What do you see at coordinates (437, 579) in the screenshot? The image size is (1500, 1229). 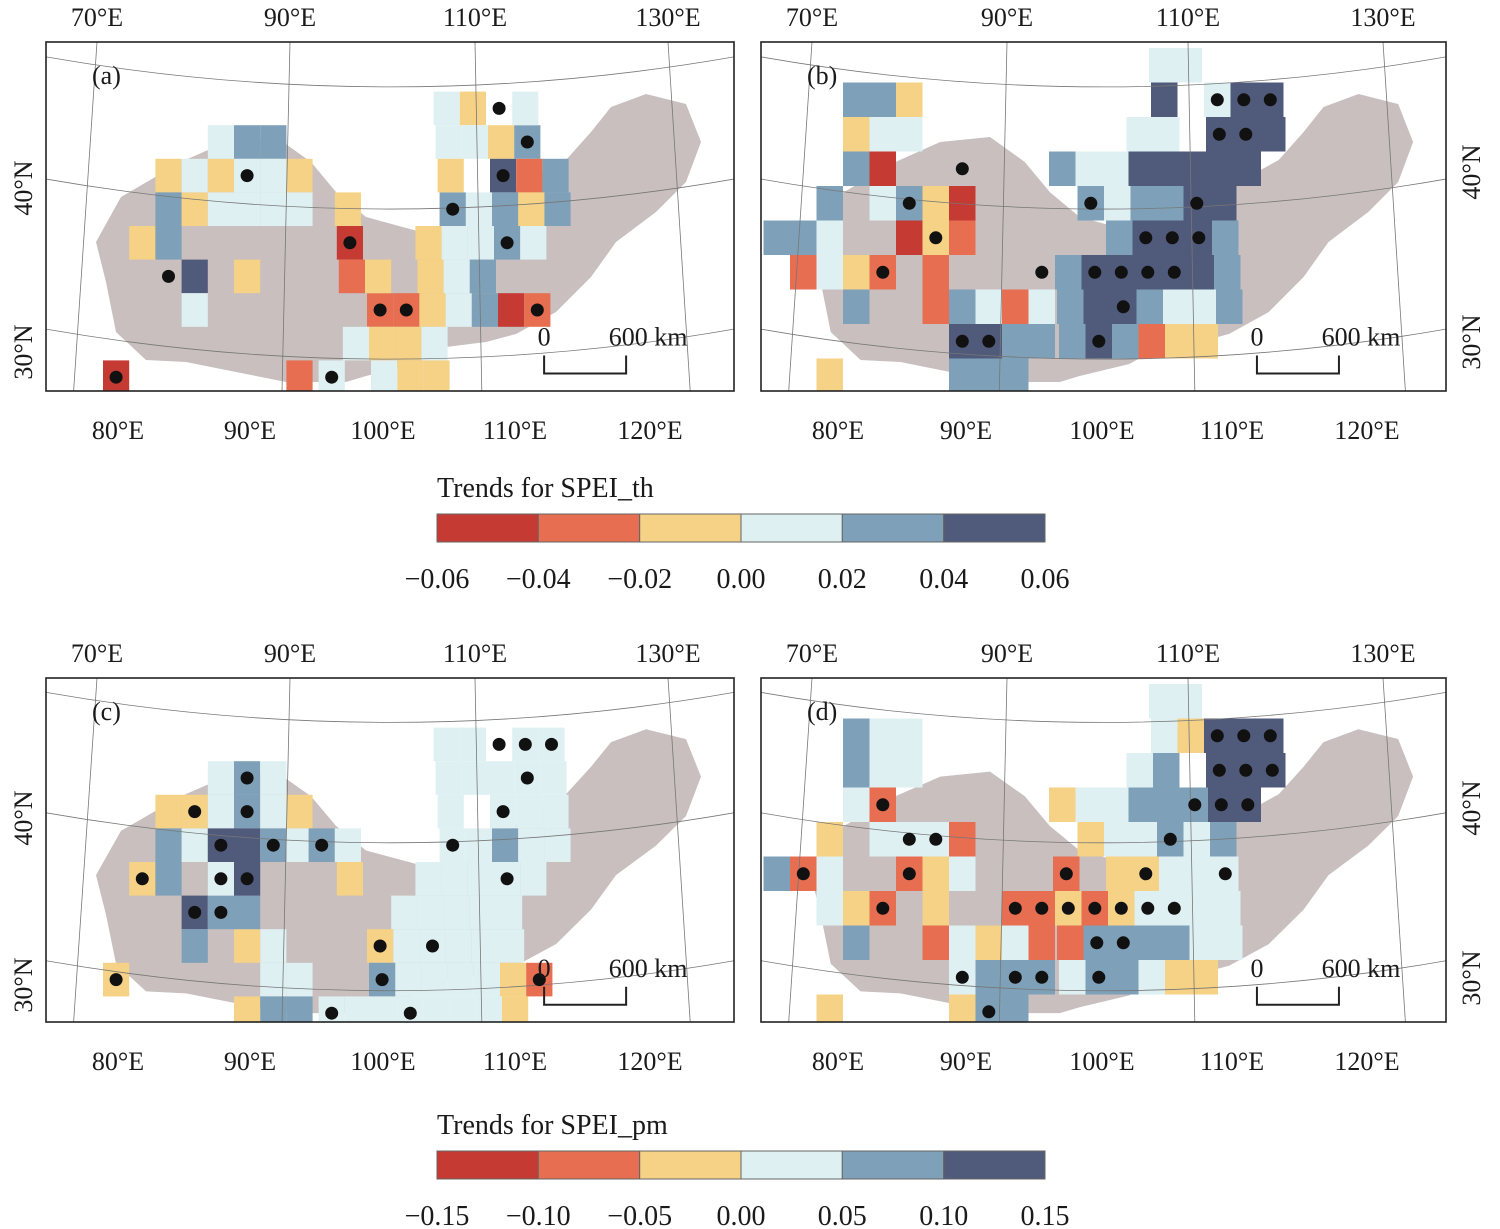 I see `colorbar-tick: −0.06` at bounding box center [437, 579].